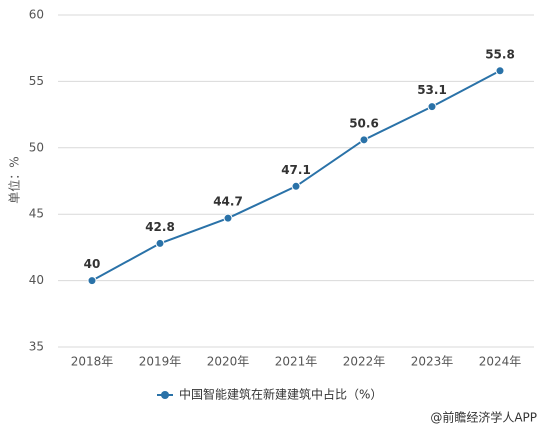 Image resolution: width=544 pixels, height=430 pixels. What do you see at coordinates (483, 417) in the screenshot?
I see `source-credit: @前瞻经济学人APP` at bounding box center [483, 417].